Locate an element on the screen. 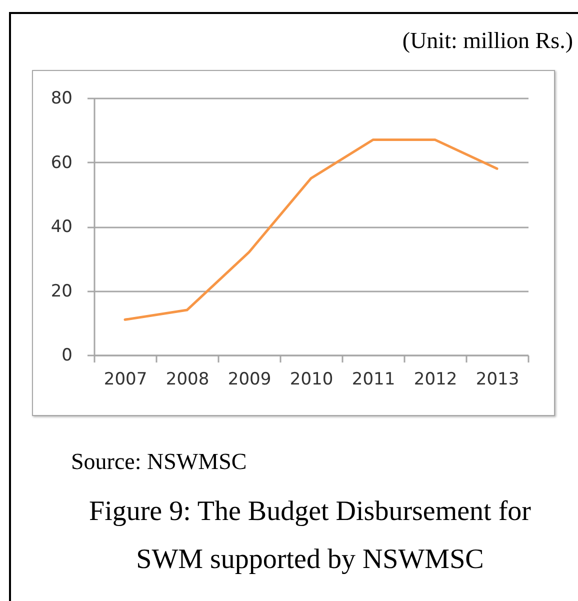 This screenshot has height=601, width=578. x-tick-label: 2010 is located at coordinates (312, 380).